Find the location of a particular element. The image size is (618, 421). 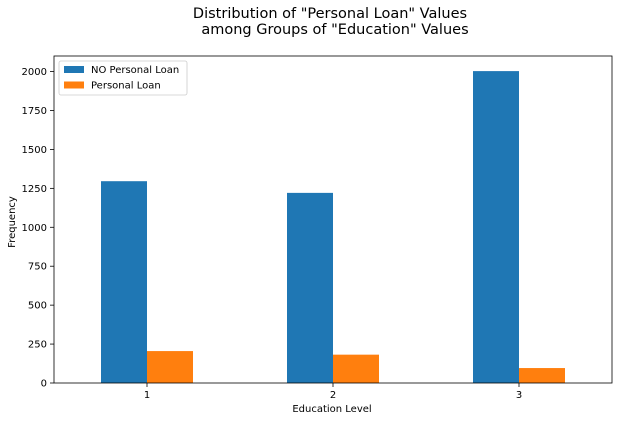

y-tick-label: 0 is located at coordinates (44, 384).